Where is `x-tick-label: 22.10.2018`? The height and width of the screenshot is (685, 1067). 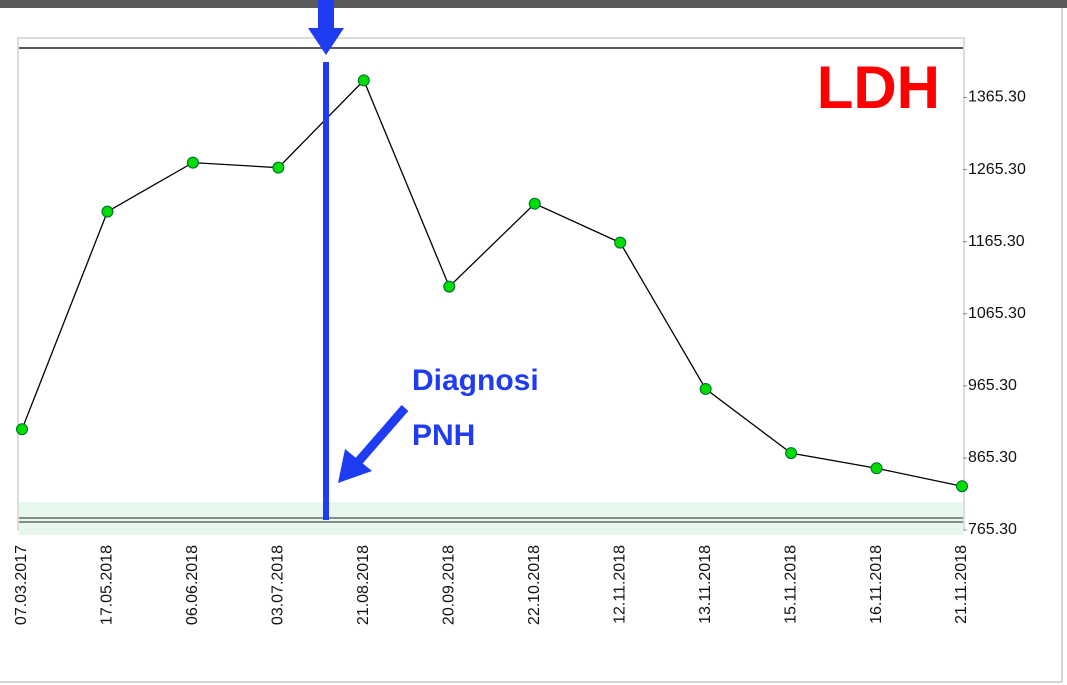
x-tick-label: 22.10.2018 is located at coordinates (534, 585).